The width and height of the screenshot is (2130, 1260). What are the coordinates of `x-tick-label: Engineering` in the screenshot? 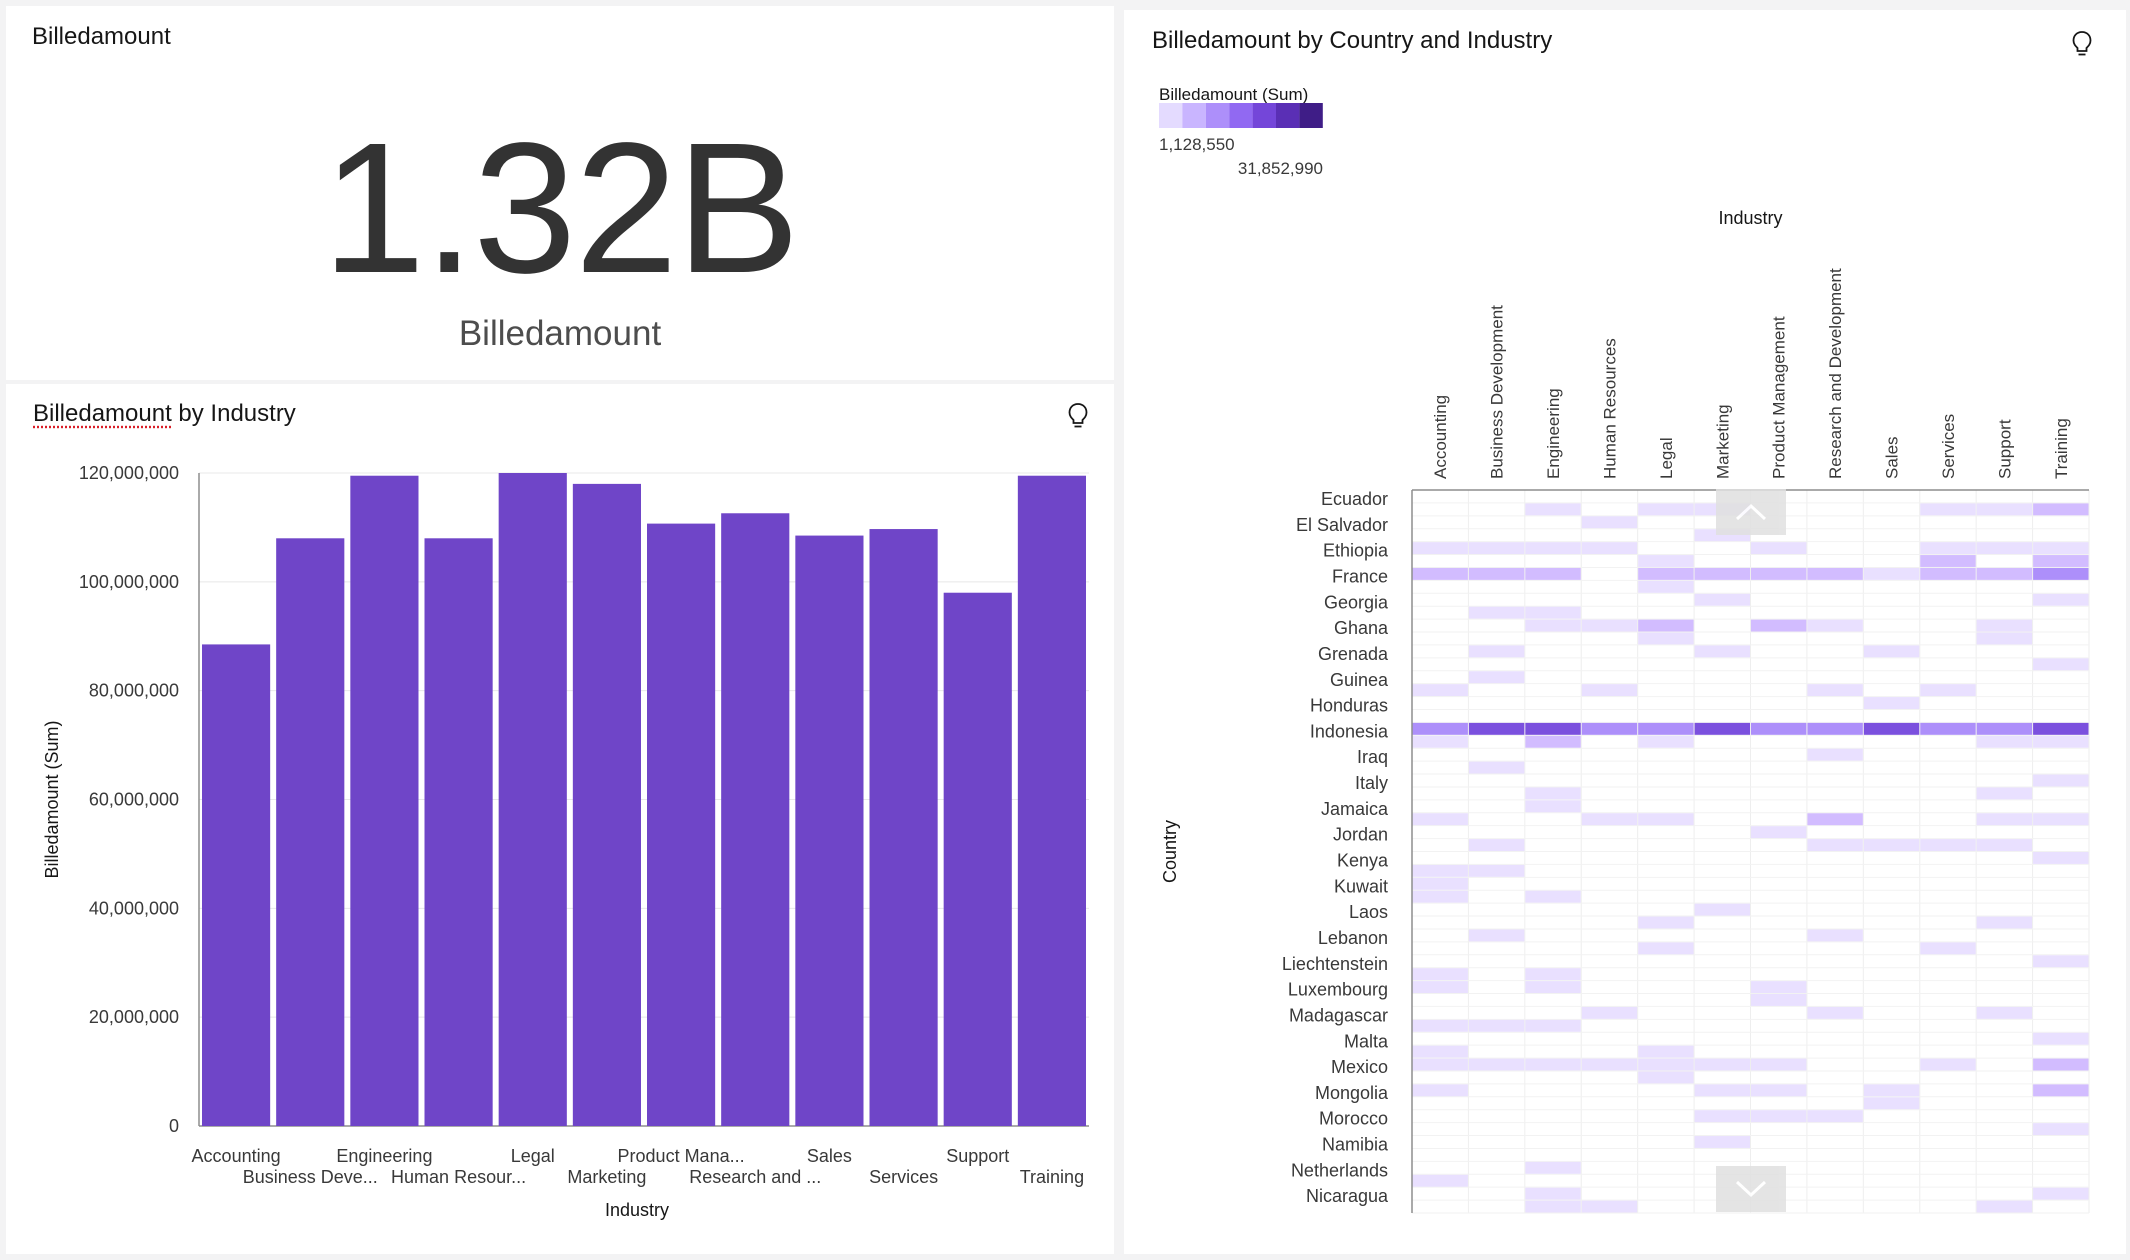 It's located at (384, 1156).